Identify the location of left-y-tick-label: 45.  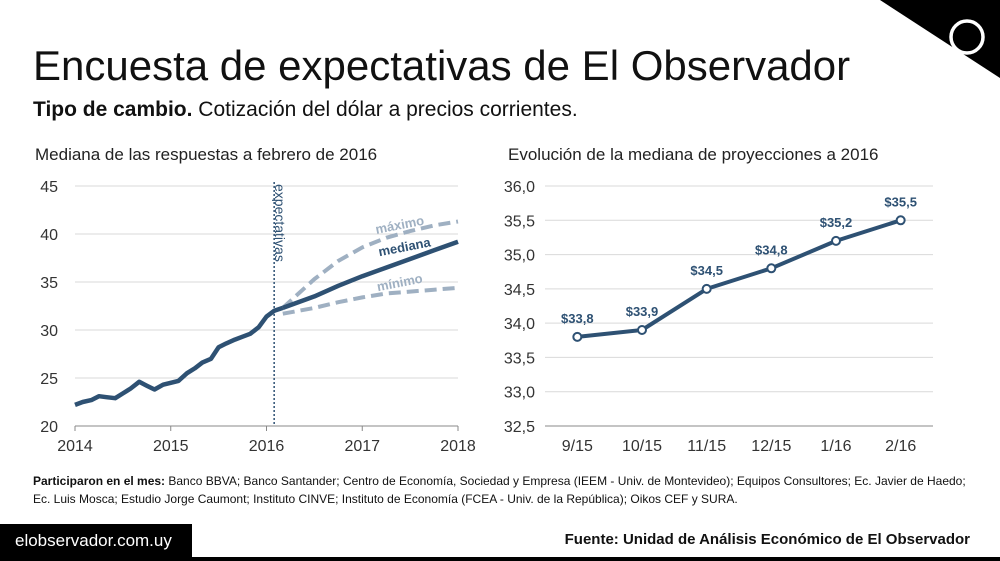
(49, 187).